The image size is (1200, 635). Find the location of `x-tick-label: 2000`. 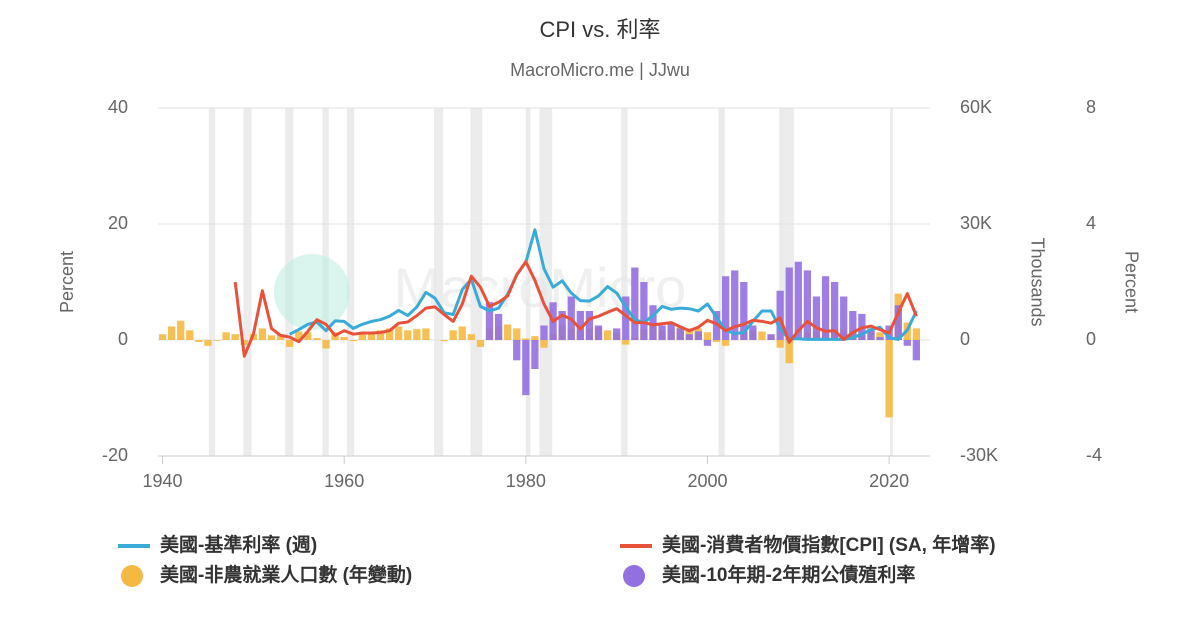

x-tick-label: 2000 is located at coordinates (707, 481).